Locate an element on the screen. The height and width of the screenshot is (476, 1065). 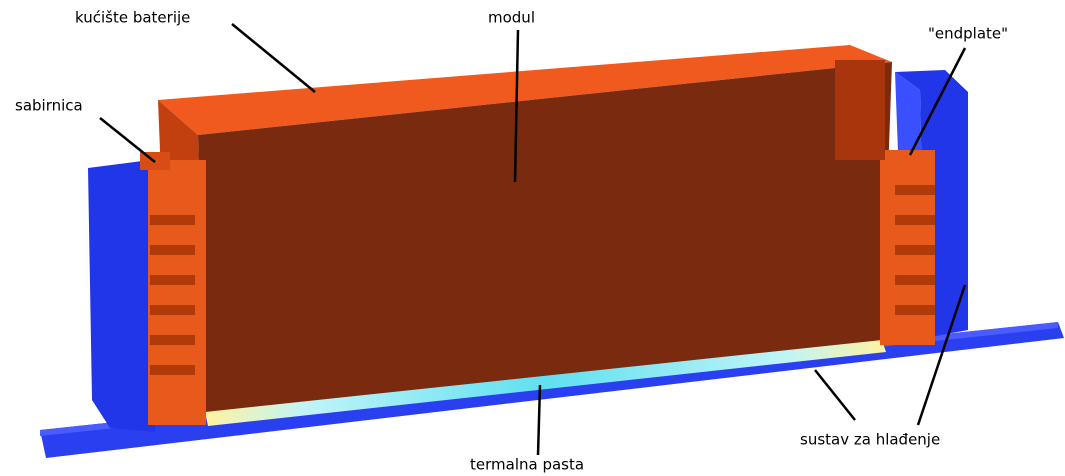
right-bracket is located at coordinates (860, 110).